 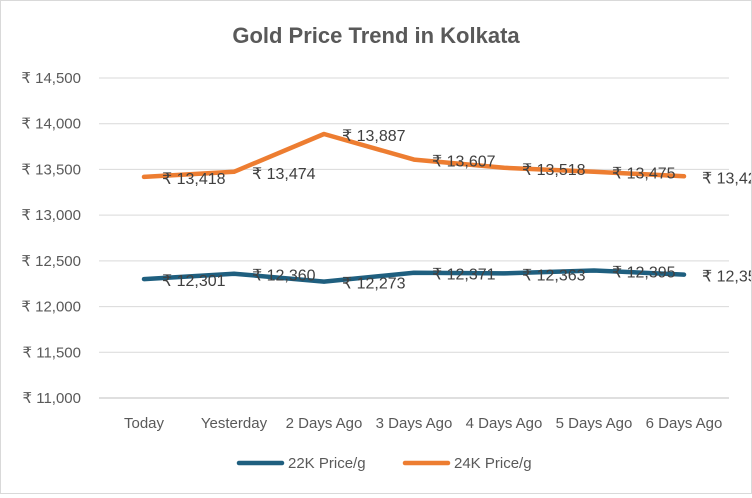 I want to click on y-tick-label: ₹ 13,500, so click(x=51, y=169).